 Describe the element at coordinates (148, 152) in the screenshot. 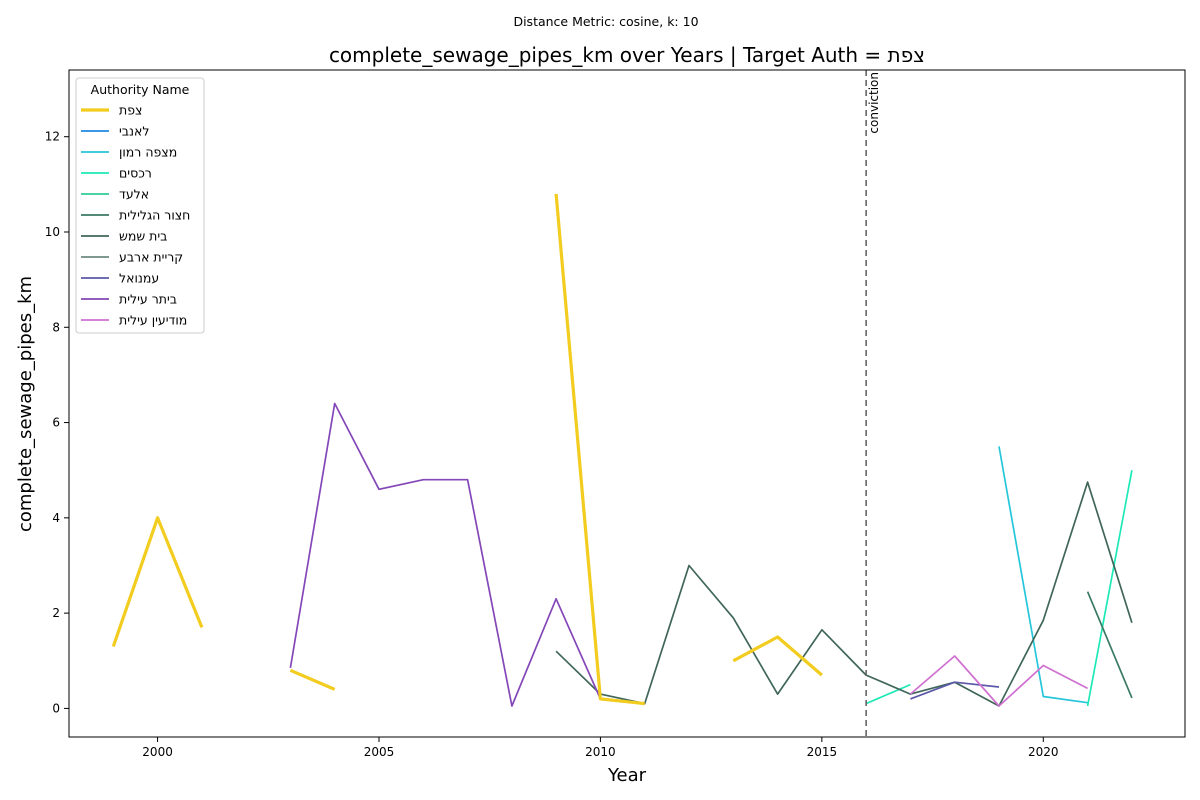

I see `legend-label: מצפה רמון` at that location.